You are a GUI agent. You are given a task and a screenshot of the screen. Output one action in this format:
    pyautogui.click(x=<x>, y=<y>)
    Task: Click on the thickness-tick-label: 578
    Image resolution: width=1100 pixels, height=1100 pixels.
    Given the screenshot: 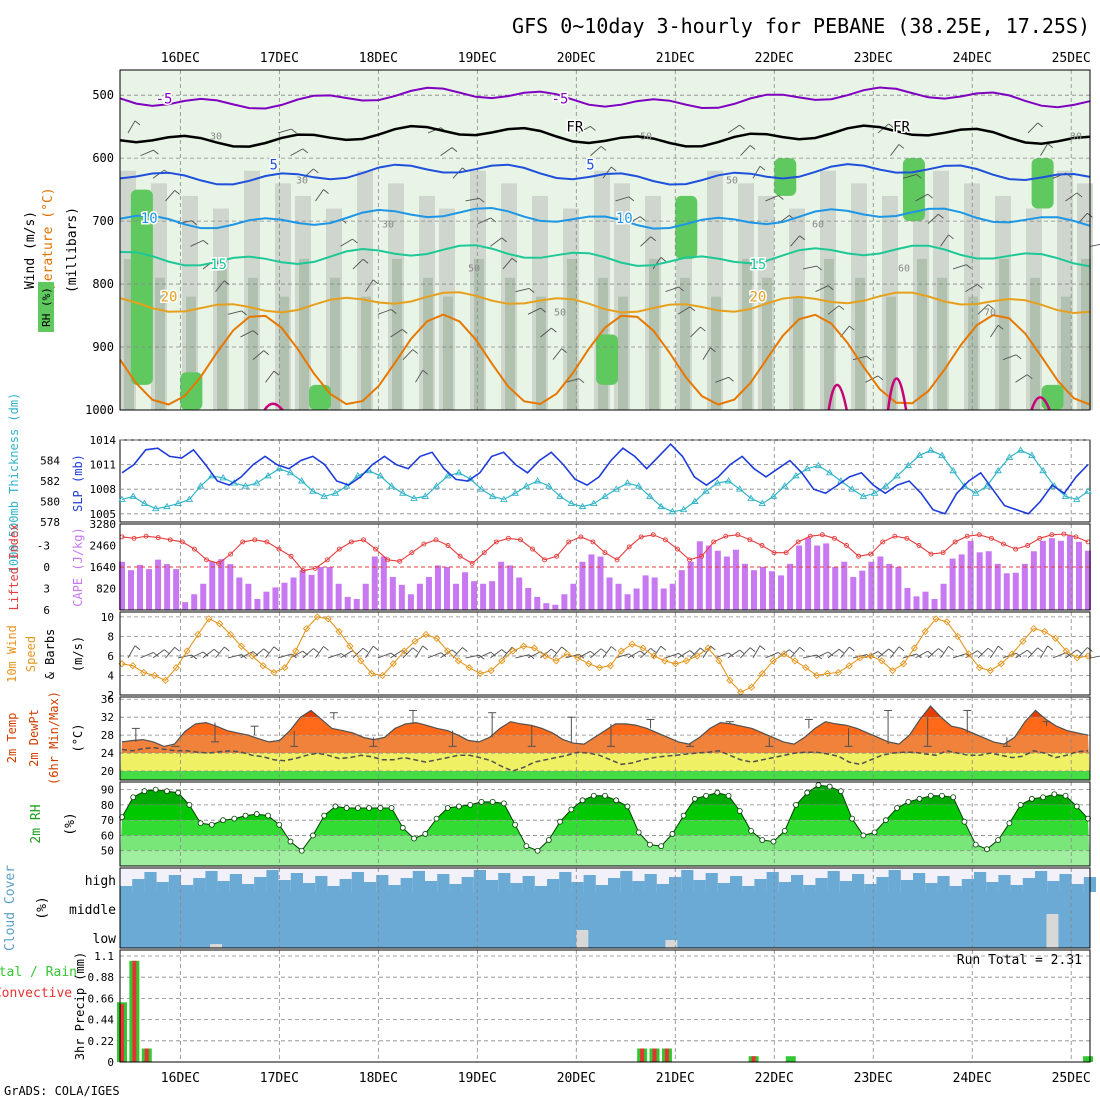 What is the action you would take?
    pyautogui.click(x=50, y=522)
    